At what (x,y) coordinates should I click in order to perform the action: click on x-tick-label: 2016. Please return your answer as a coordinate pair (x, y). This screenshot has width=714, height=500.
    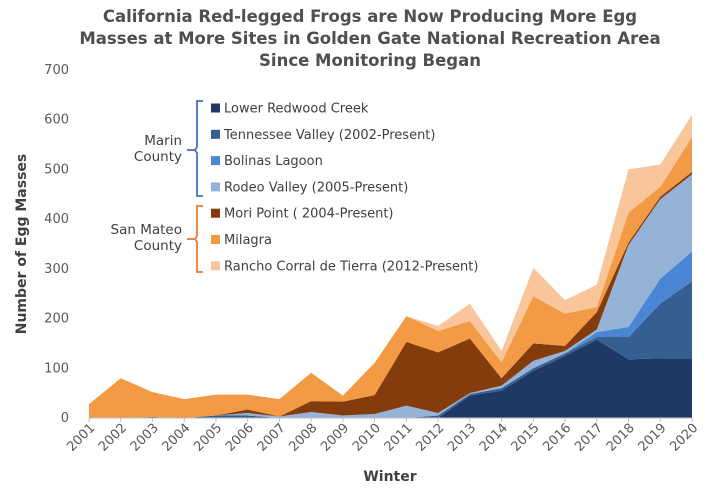
    Looking at the image, I should click on (557, 438).